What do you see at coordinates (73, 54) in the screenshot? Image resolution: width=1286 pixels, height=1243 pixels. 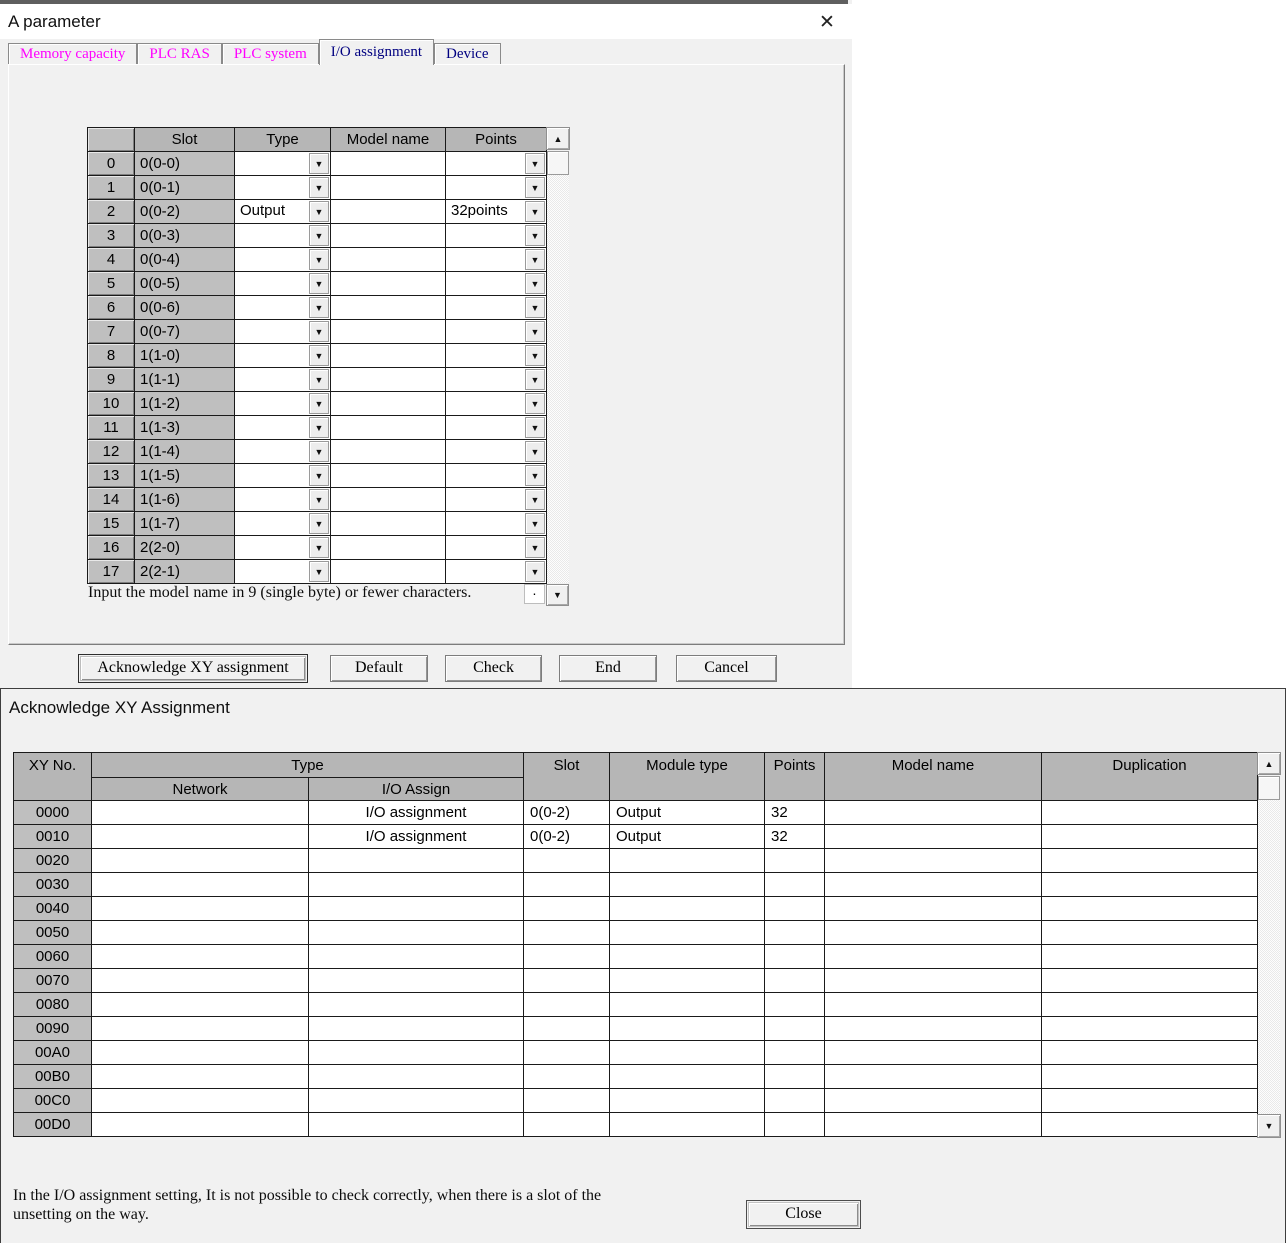 I see `tab-memory-capacity: Memory capacity` at bounding box center [73, 54].